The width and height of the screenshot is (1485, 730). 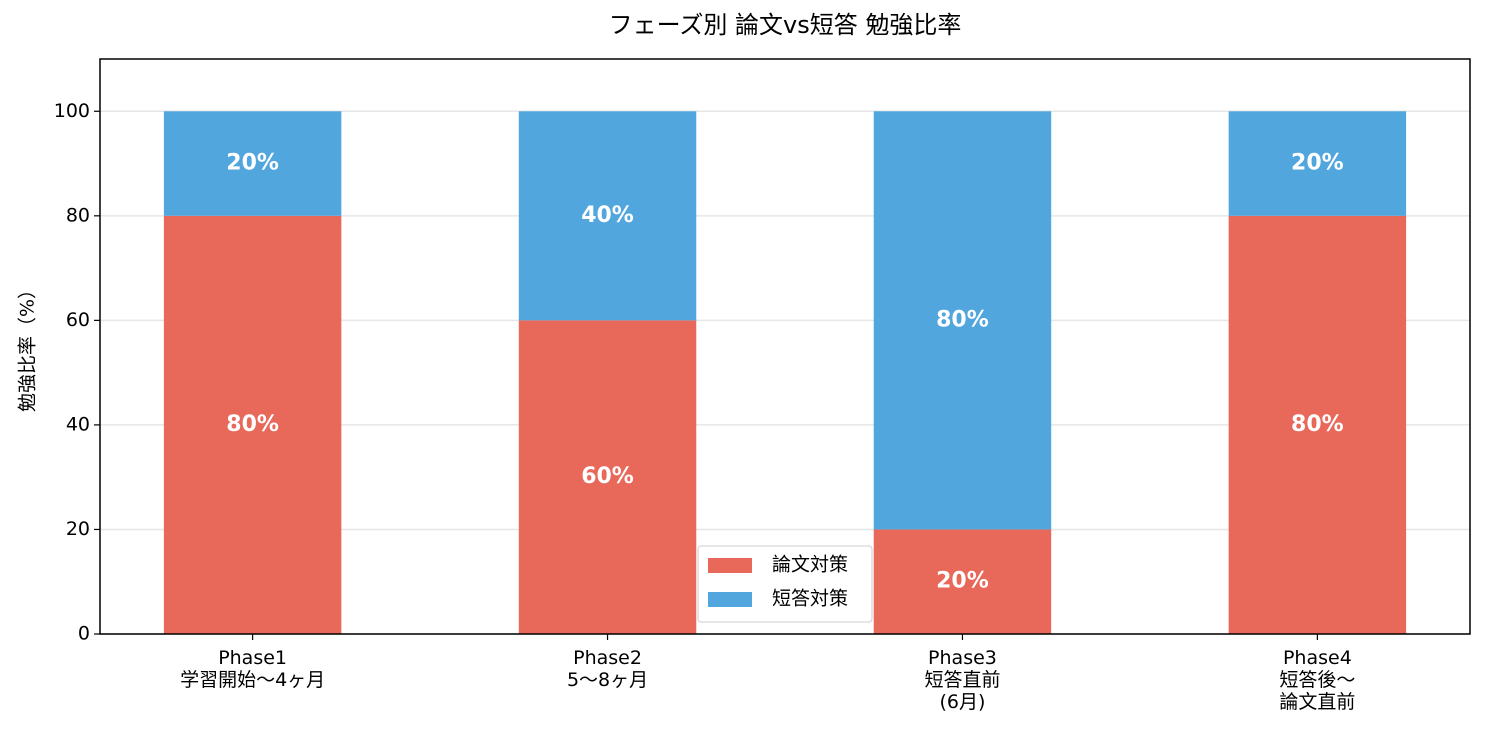 I want to click on y-tick-label: 100, so click(x=72, y=111).